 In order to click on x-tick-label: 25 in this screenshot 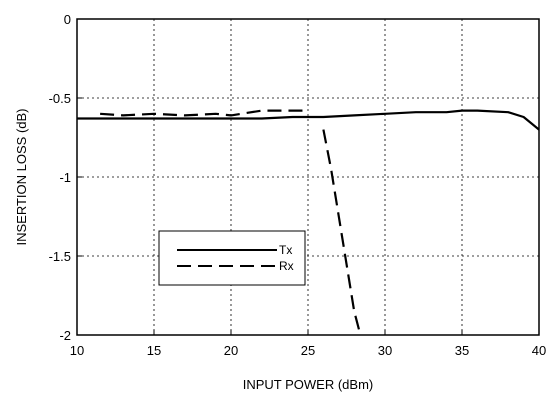, I will do `click(308, 350)`.